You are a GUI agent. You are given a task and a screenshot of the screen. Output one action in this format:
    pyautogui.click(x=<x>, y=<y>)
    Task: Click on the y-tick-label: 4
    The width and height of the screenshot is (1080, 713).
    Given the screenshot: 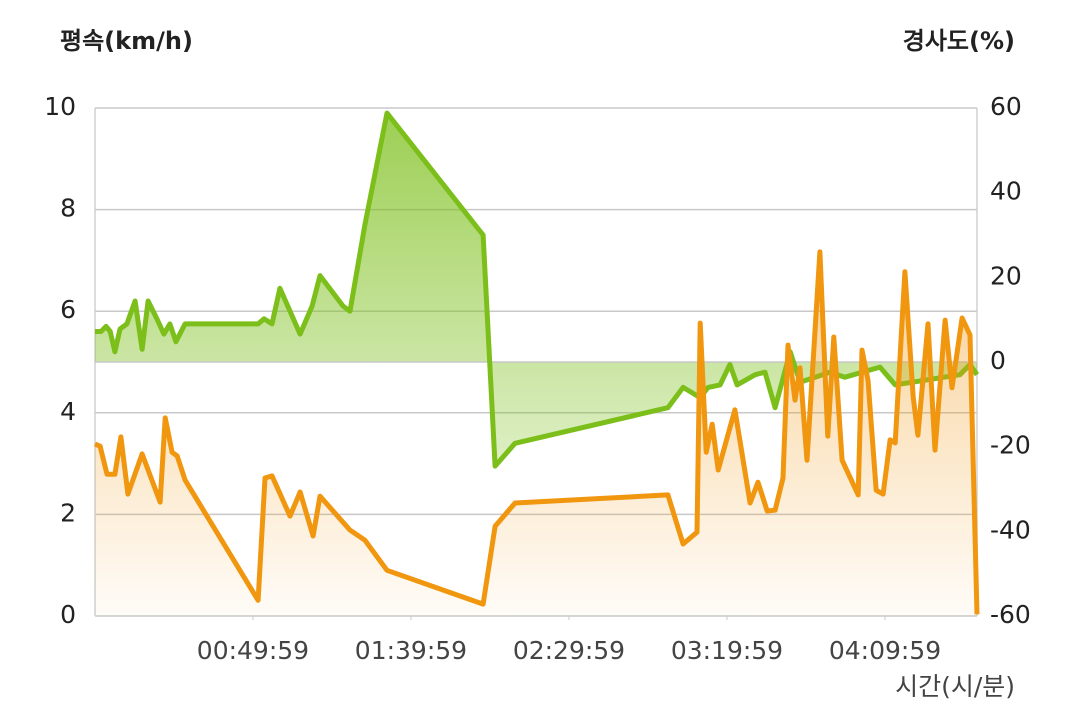 What is the action you would take?
    pyautogui.click(x=68, y=411)
    